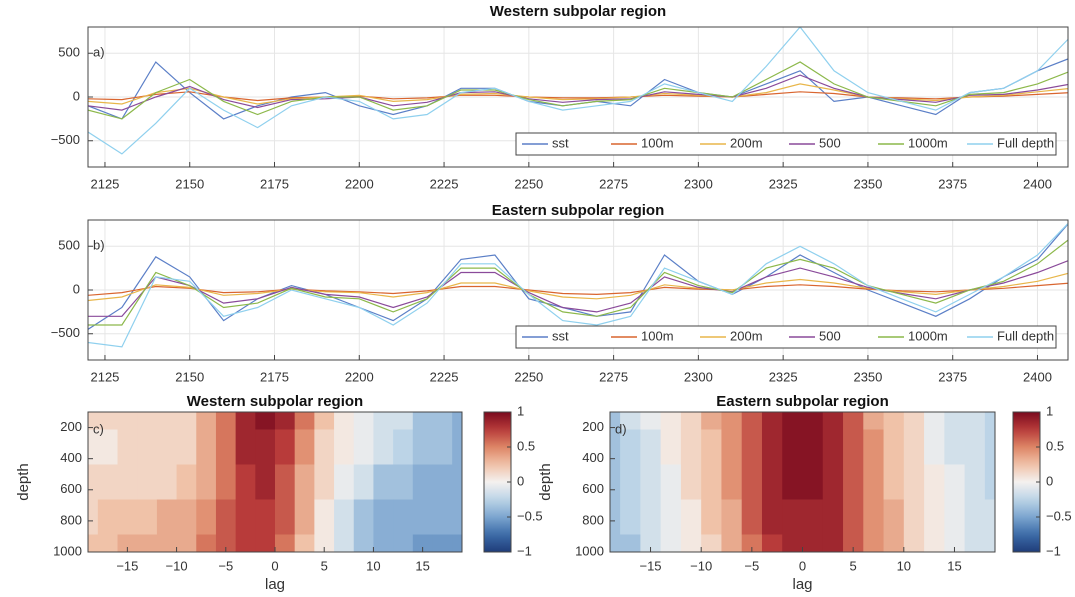 The height and width of the screenshot is (597, 1075). What do you see at coordinates (613, 183) in the screenshot?
I see `x-tick-label: 2275` at bounding box center [613, 183].